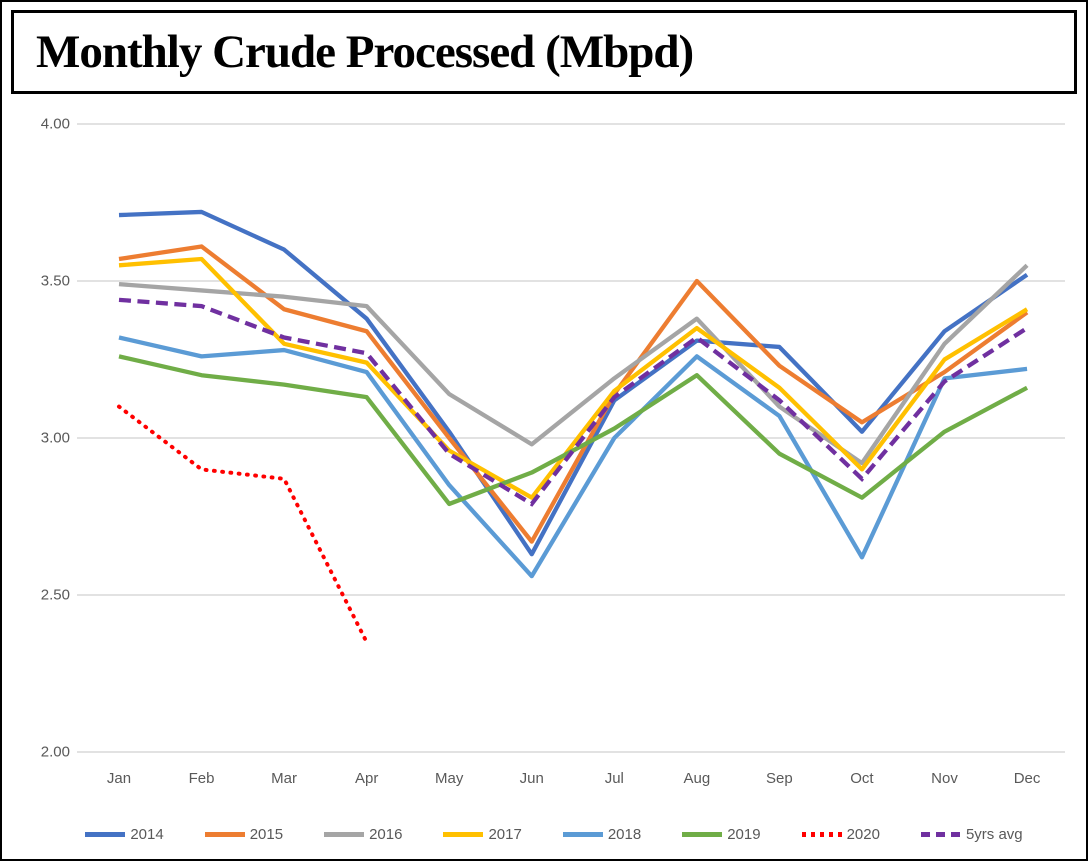 This screenshot has height=861, width=1088. Describe the element at coordinates (55, 124) in the screenshot. I see `y-axis-tick-4.00: 4.00` at that location.